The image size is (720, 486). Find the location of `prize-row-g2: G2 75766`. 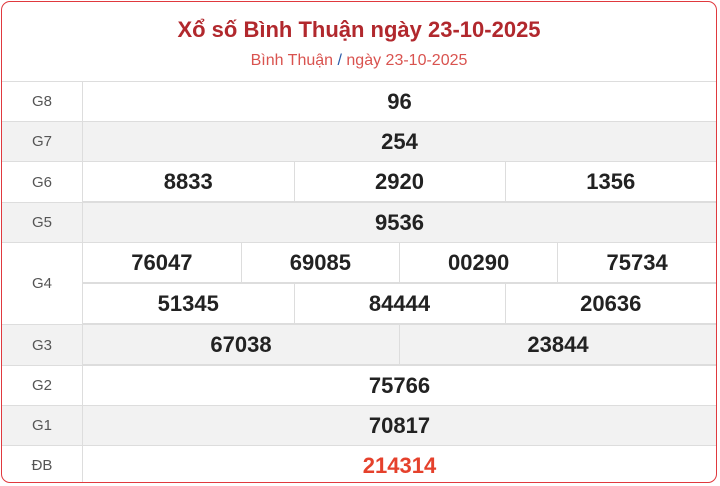

prize-row-g2: G2 75766 is located at coordinates (359, 385).